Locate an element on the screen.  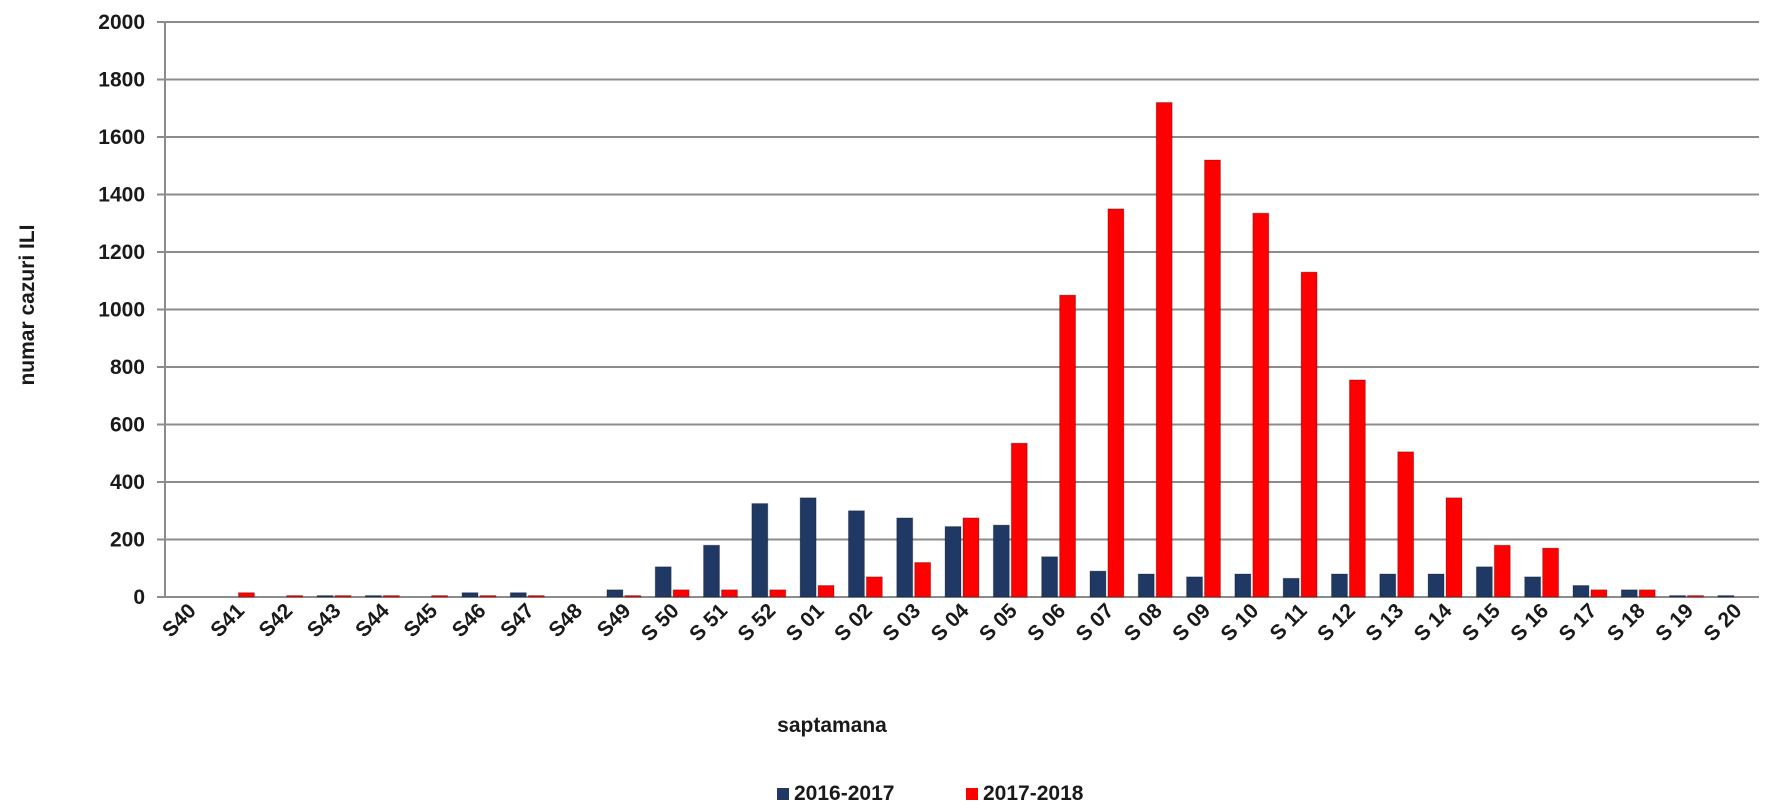
y-tick-label-600: 600 is located at coordinates (127, 425).